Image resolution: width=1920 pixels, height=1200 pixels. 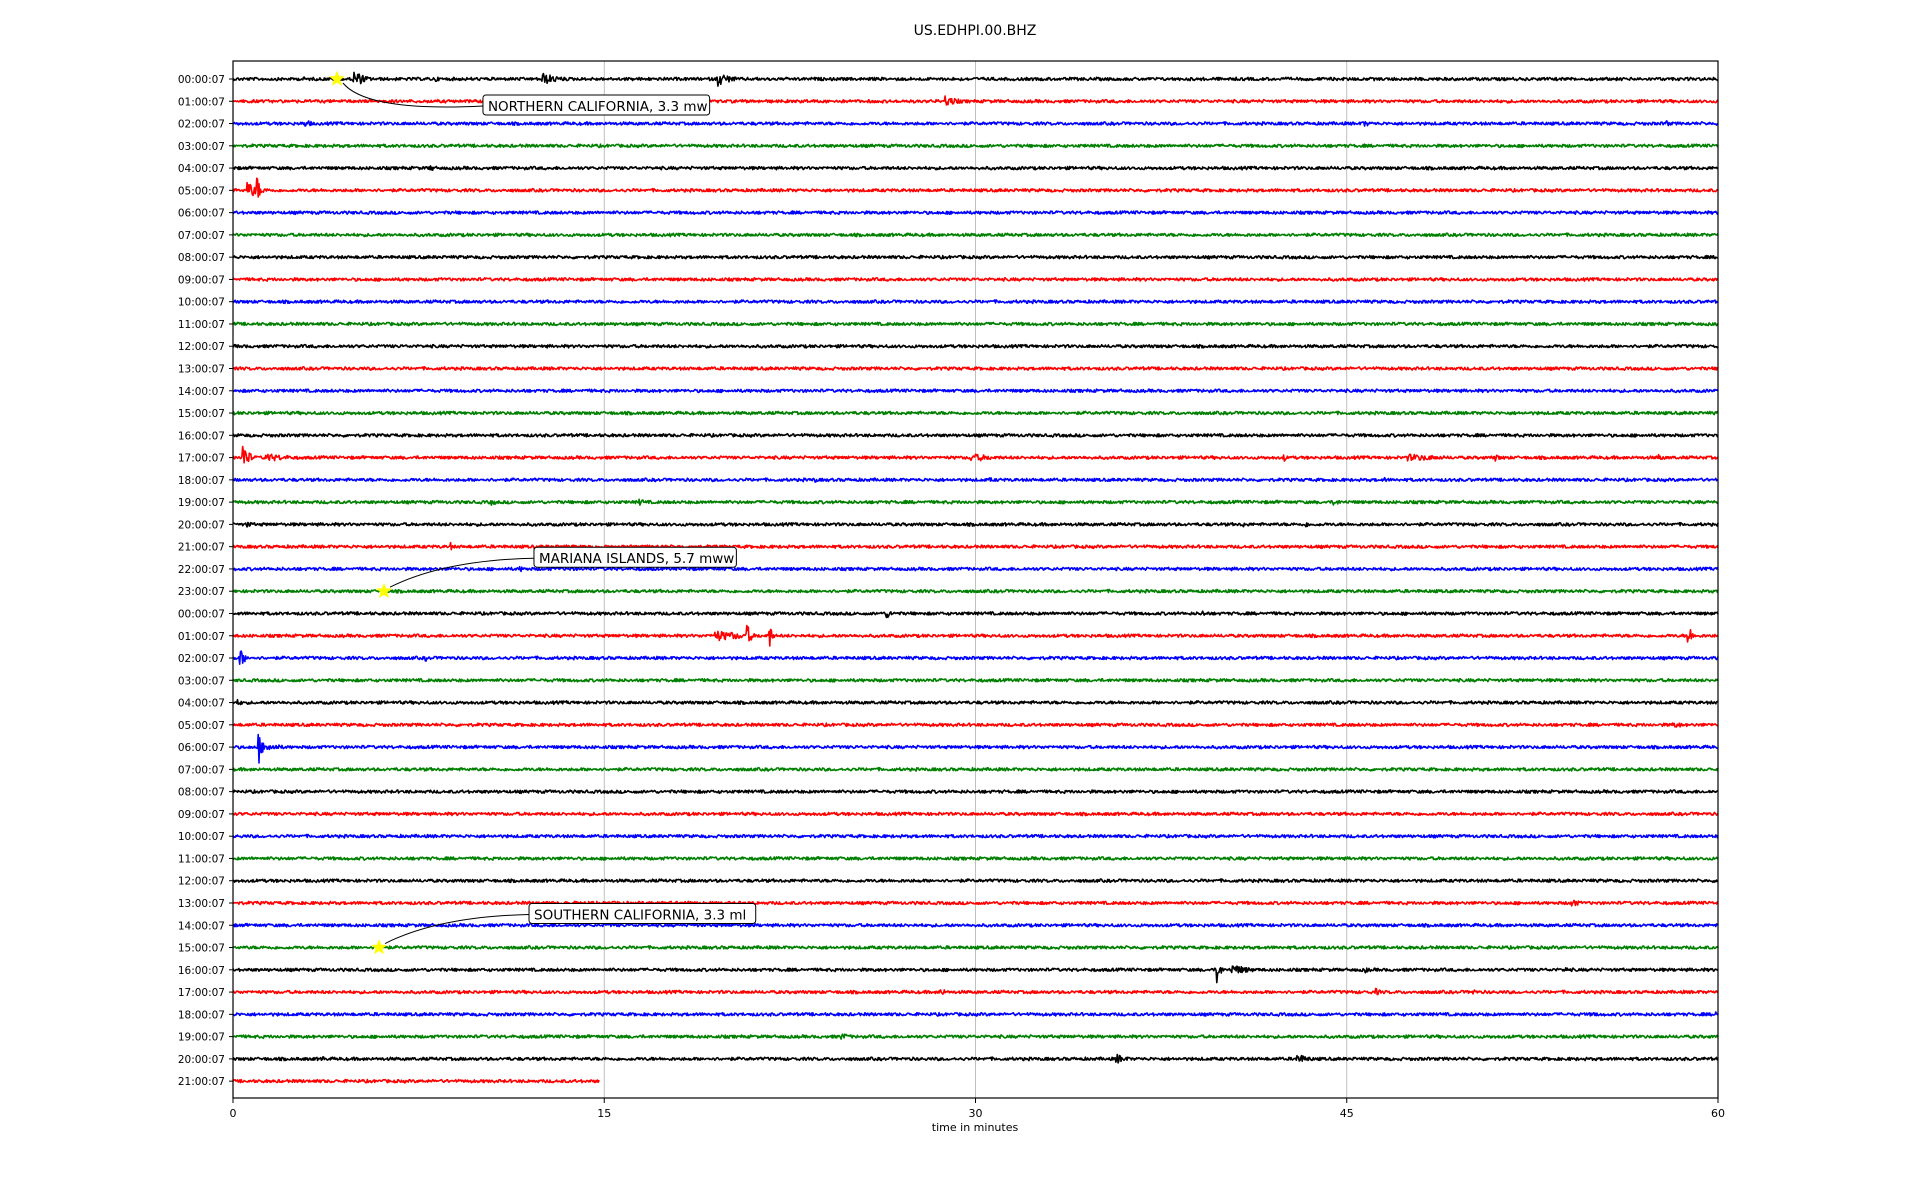 I want to click on event-annotation: MARIANA ISLANDS, 5.7 mww, so click(x=556, y=572).